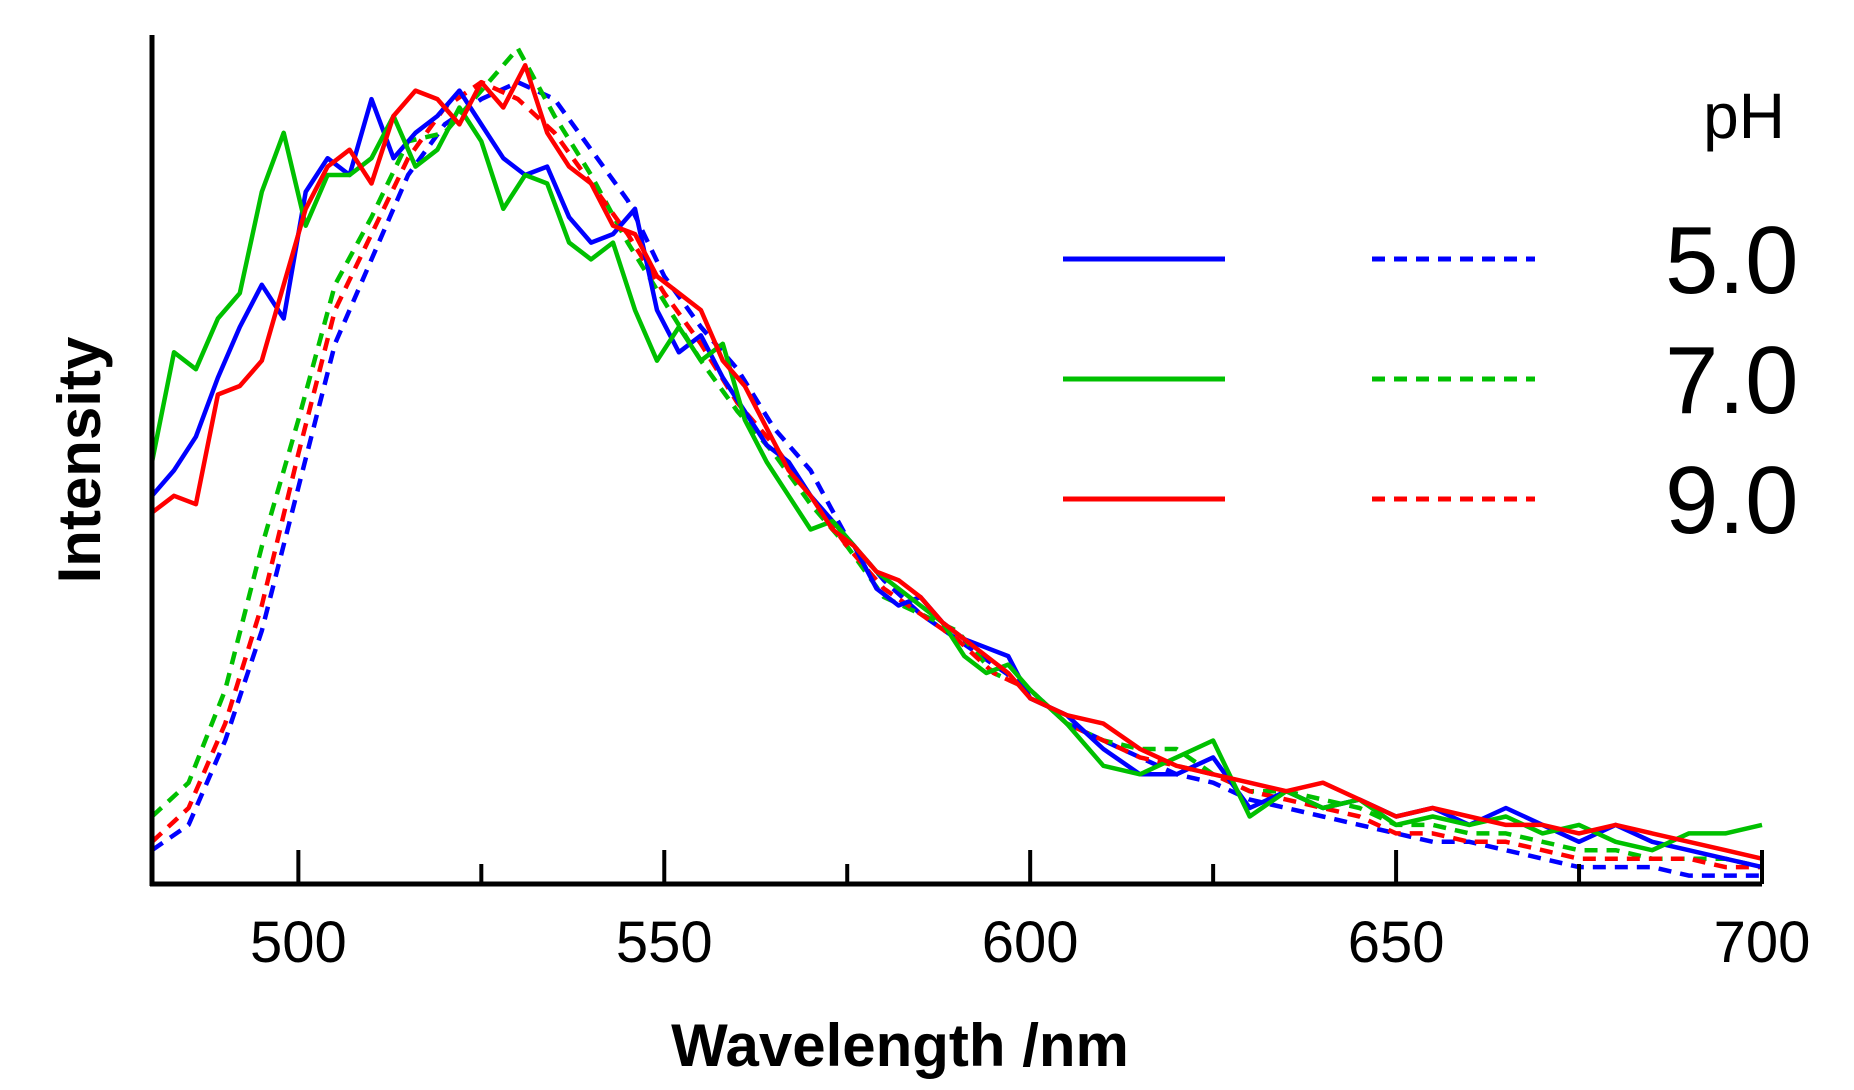  What do you see at coordinates (1396, 942) in the screenshot?
I see `x-tick-label: 650` at bounding box center [1396, 942].